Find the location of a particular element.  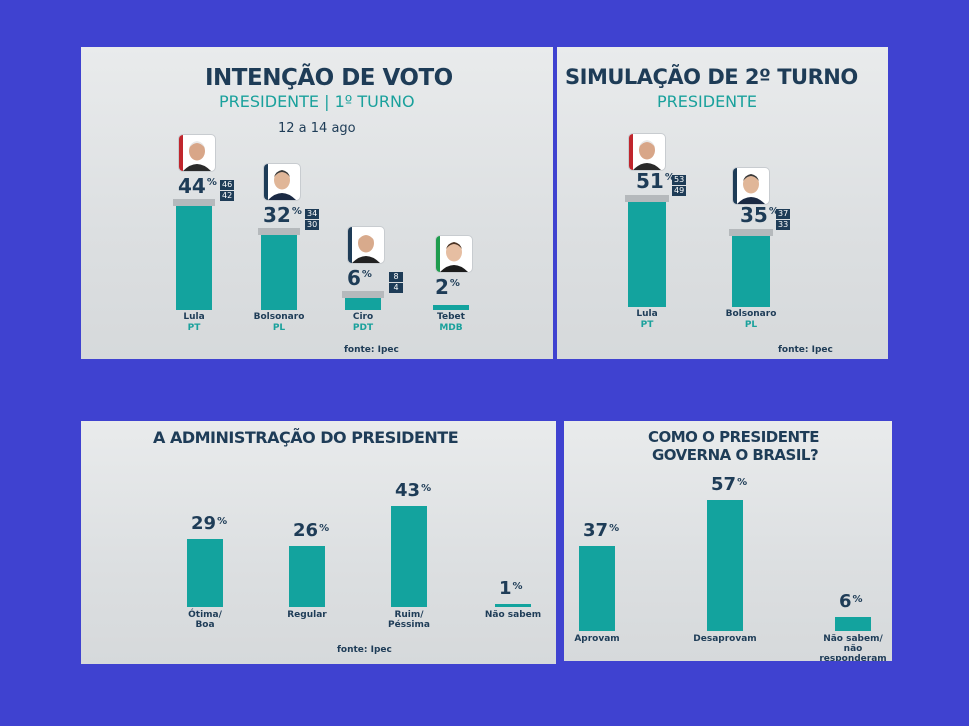

confidence-interval: 46 42 is located at coordinates (227, 191).